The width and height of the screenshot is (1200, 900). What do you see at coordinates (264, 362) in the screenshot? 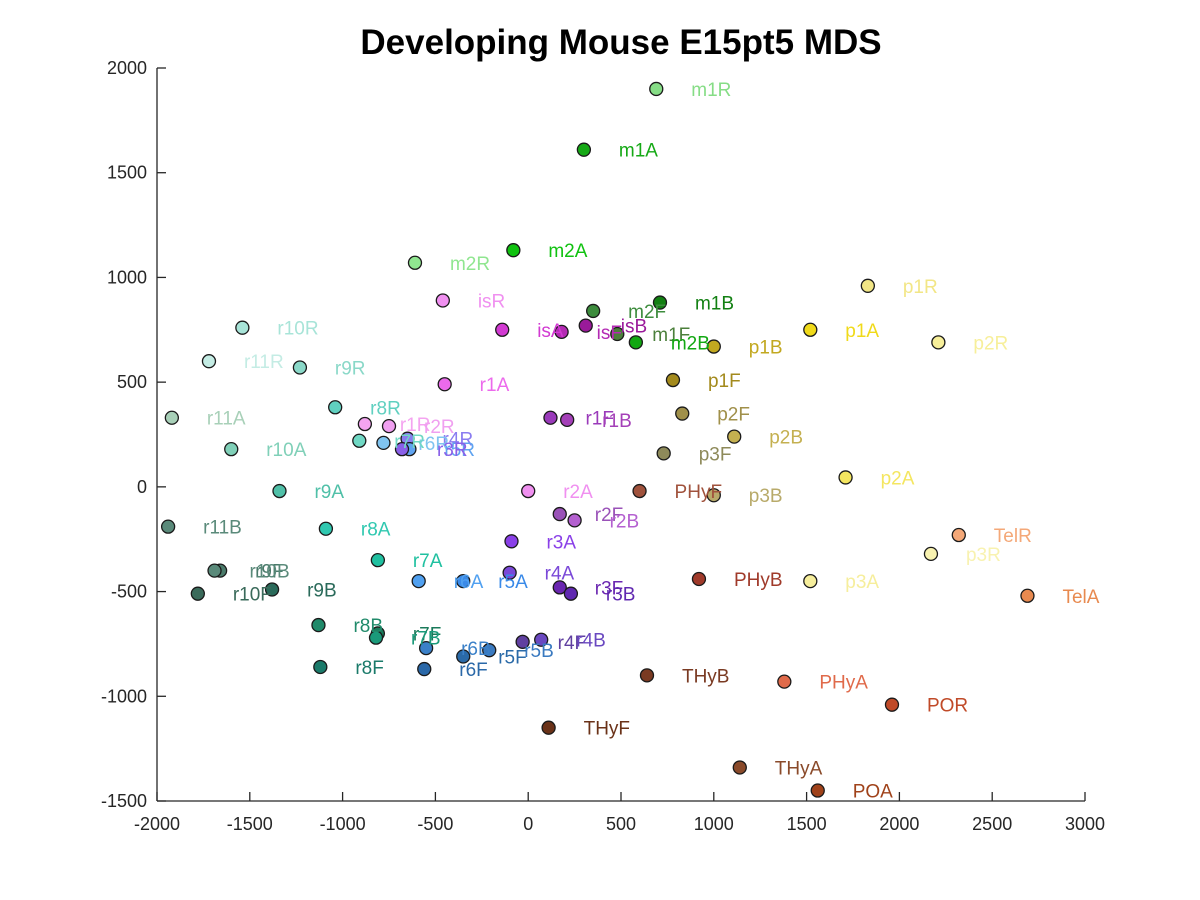
I see `data-label-r11R: r11R` at bounding box center [264, 362].